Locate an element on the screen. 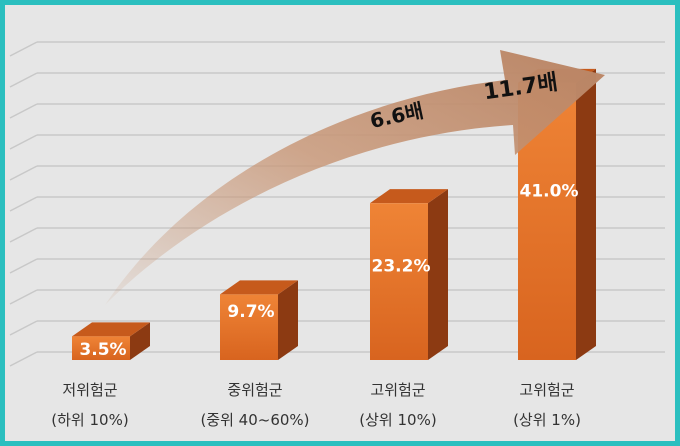 The width and height of the screenshot is (680, 446). category-label-high: 고위험군 (상위 10%) is located at coordinates (398, 405).